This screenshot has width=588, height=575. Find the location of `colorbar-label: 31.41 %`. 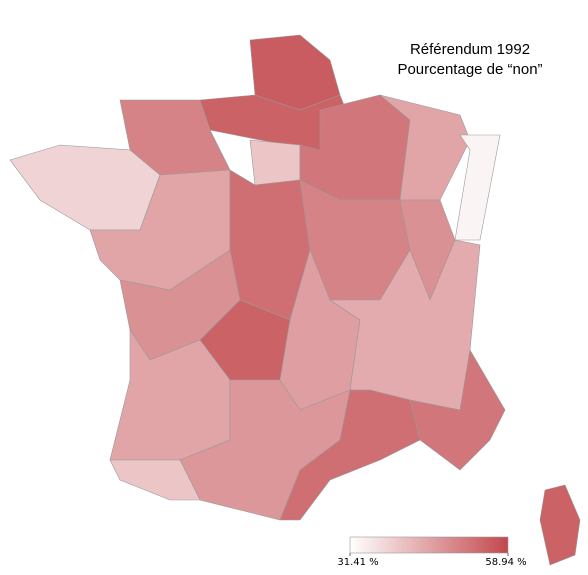

colorbar-label: 31.41 % is located at coordinates (357, 562).